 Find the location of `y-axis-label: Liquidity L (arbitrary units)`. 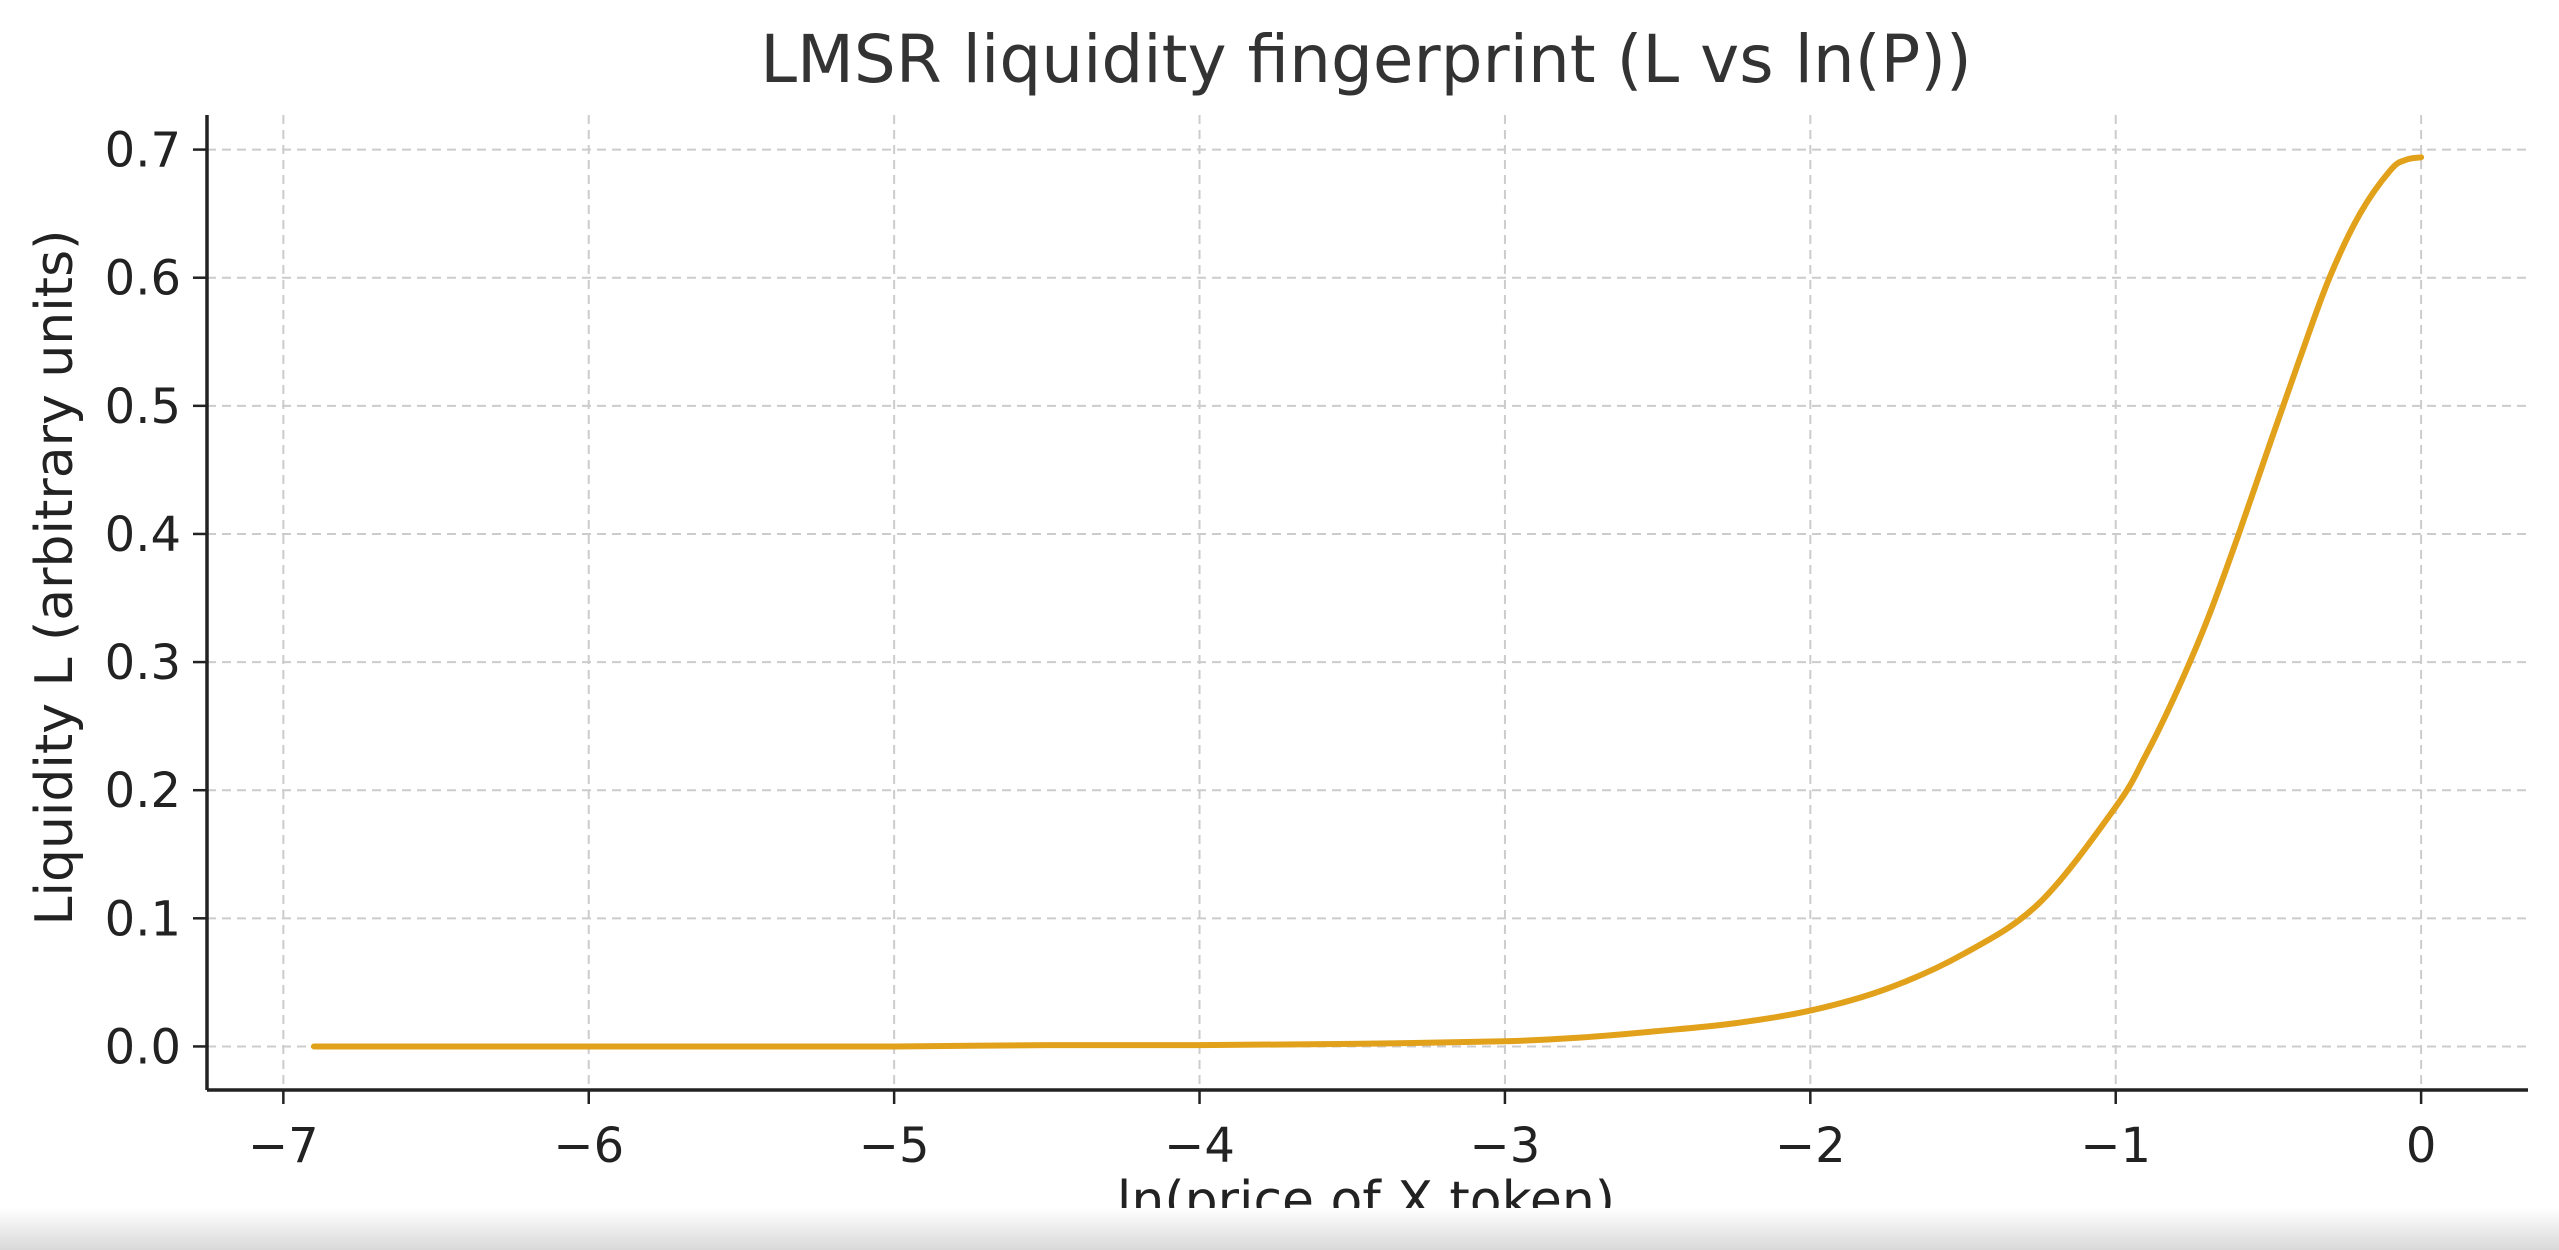

y-axis-label: Liquidity L (arbitrary units) is located at coordinates (55, 578).